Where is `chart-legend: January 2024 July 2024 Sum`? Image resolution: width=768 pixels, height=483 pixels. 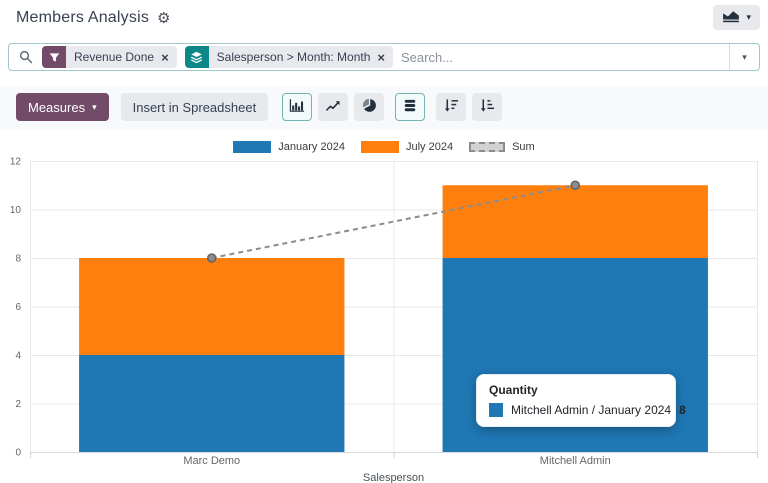 chart-legend: January 2024 July 2024 Sum is located at coordinates (384, 147).